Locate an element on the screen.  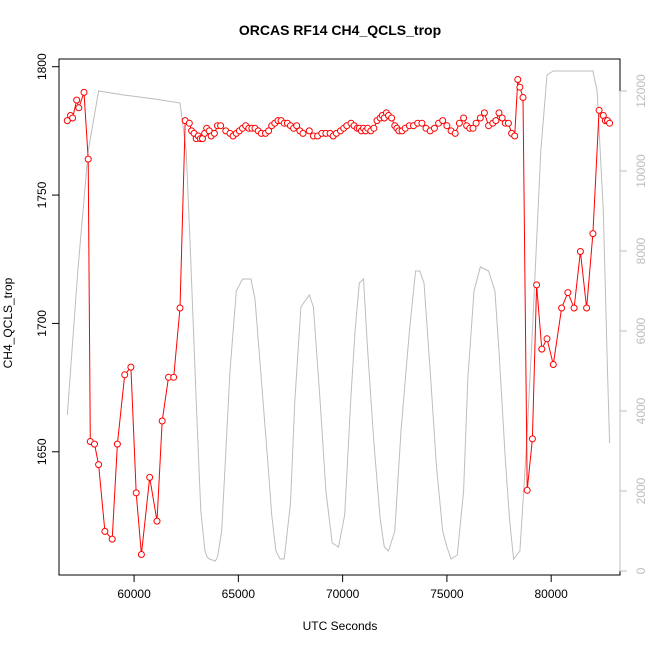
y2-tick-label: 10000 is located at coordinates (641, 171).